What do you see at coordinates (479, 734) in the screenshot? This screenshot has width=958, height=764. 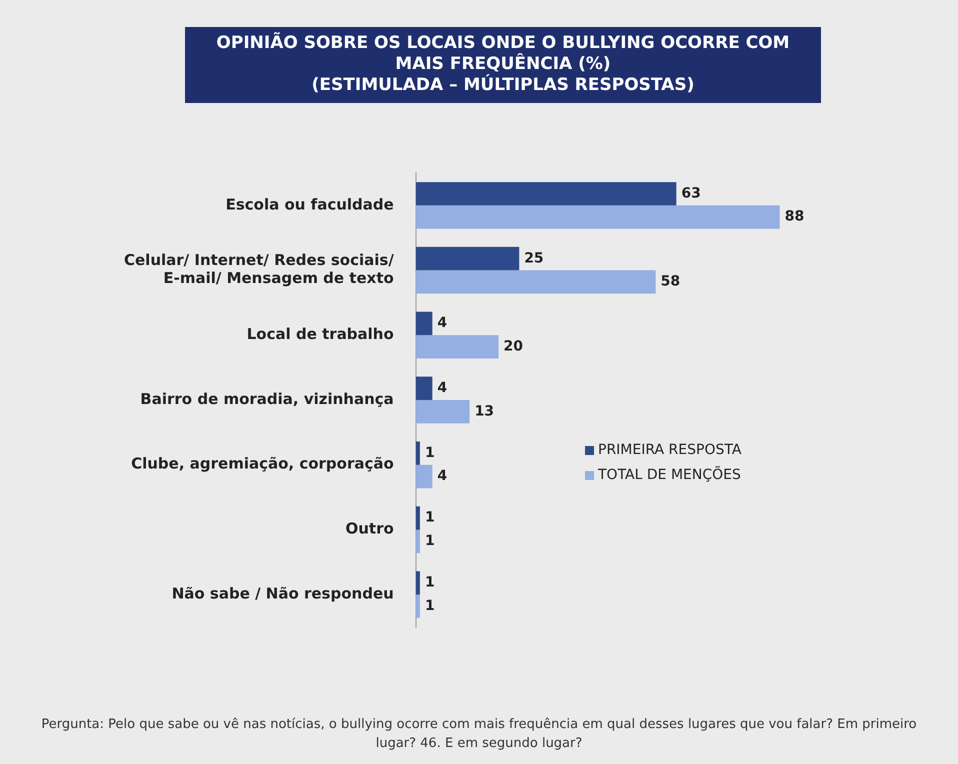 I see `text: Pergunta: Pelo que sabe ou vê nas notícias, o bullying ocorre com mais frequência em qual desses lugares que vou falar? Em primeiro lugar? 46. E em segundo lugar?` at bounding box center [479, 734].